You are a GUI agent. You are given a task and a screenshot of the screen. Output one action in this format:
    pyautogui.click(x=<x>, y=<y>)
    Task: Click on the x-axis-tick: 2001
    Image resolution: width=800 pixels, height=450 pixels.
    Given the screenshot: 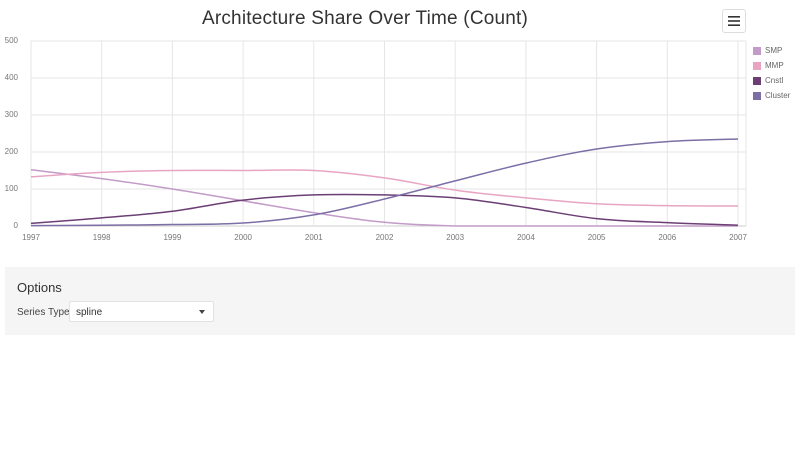 What is the action you would take?
    pyautogui.click(x=313, y=237)
    